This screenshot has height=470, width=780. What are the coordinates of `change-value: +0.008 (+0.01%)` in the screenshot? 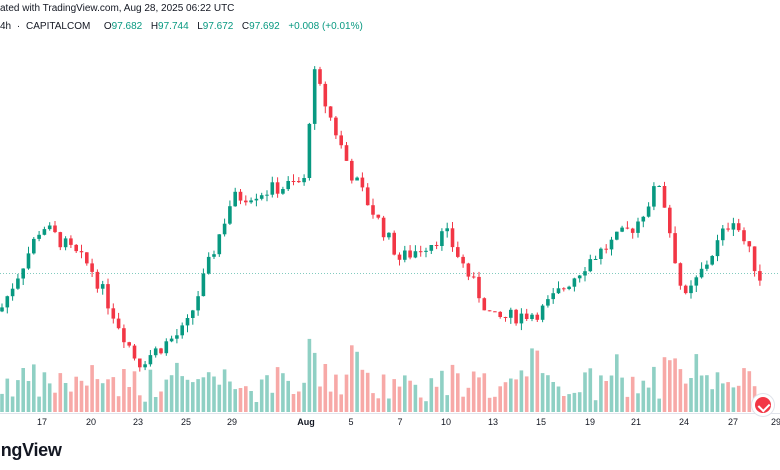 It's located at (325, 26).